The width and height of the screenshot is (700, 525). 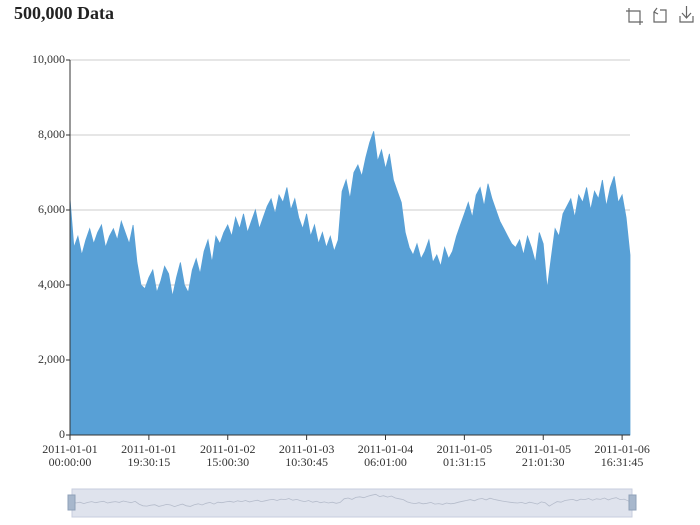 I want to click on x-tick-label: 2011-01-01 00:00:00, so click(x=70, y=455).